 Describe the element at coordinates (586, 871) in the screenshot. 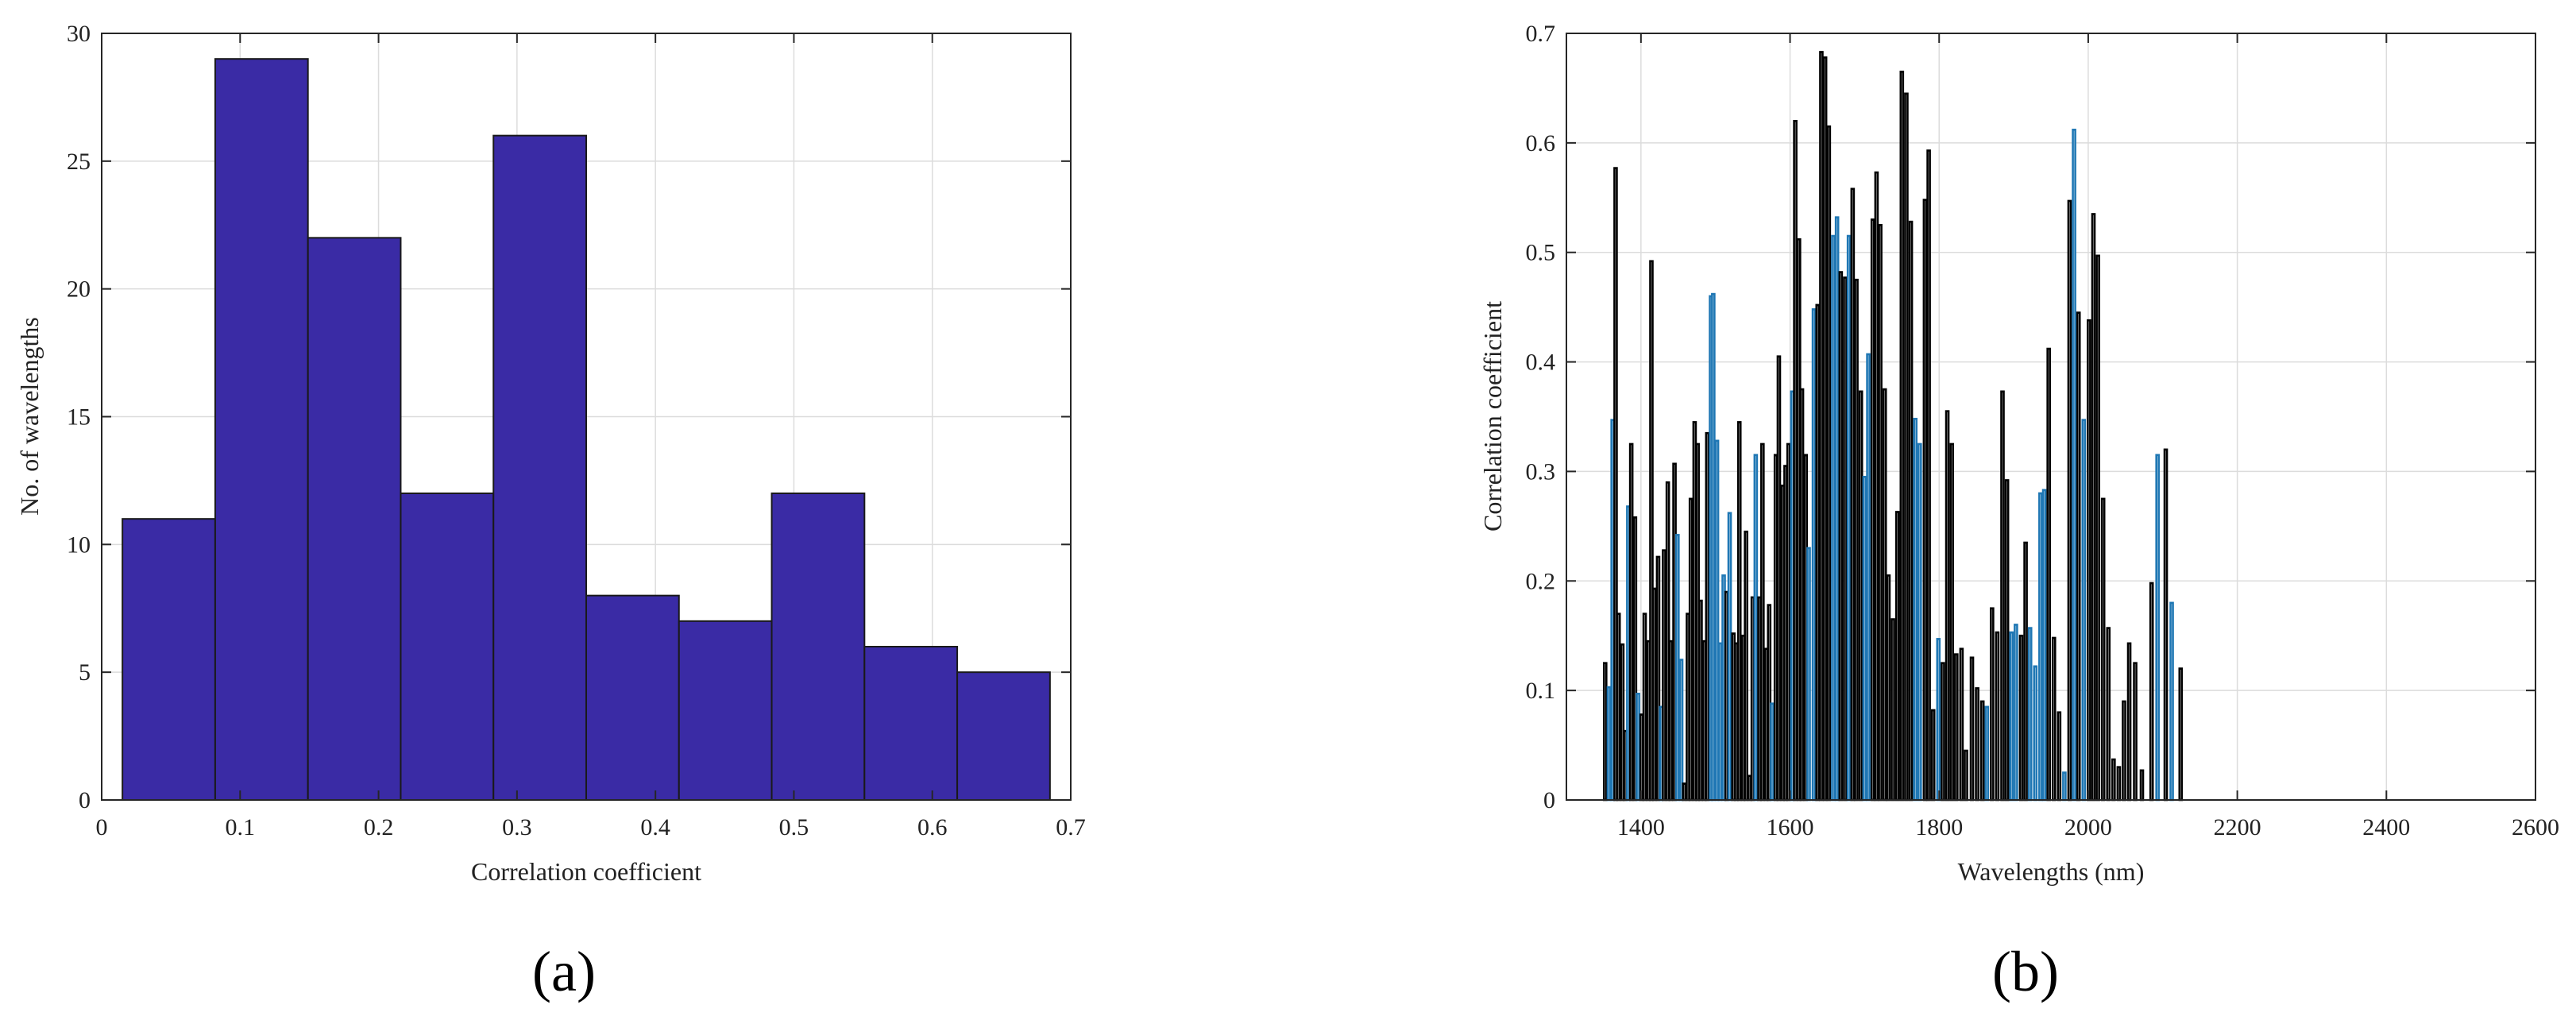

I see `x-axis-label-a: Correlation coefficient` at that location.